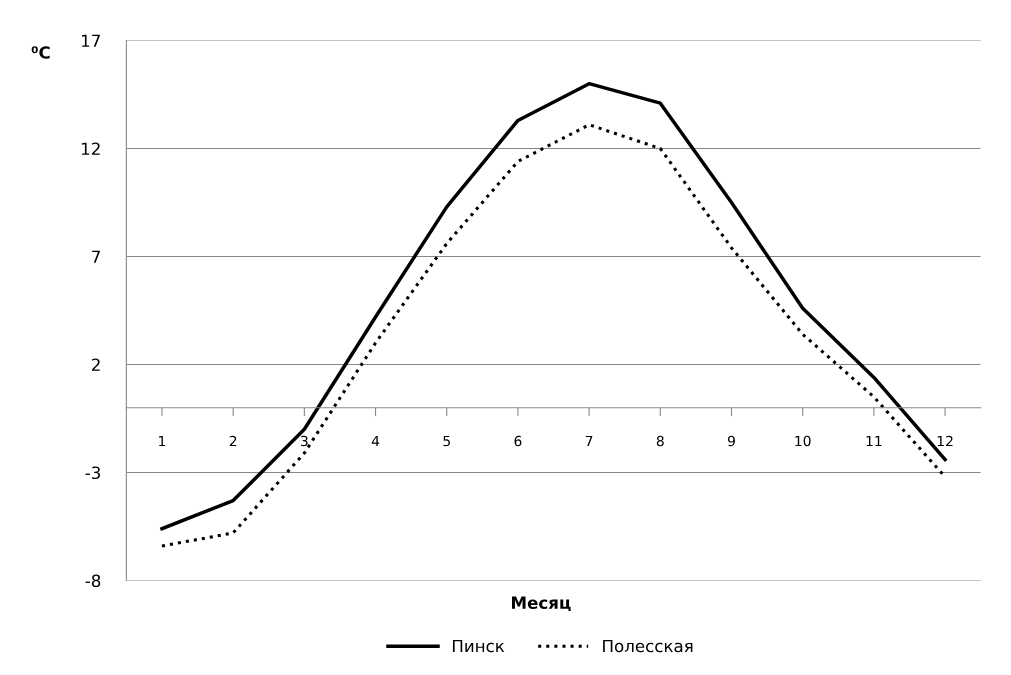 The width and height of the screenshot is (1011, 675). Describe the element at coordinates (518, 441) in the screenshot. I see `x-tick-label: 6` at that location.